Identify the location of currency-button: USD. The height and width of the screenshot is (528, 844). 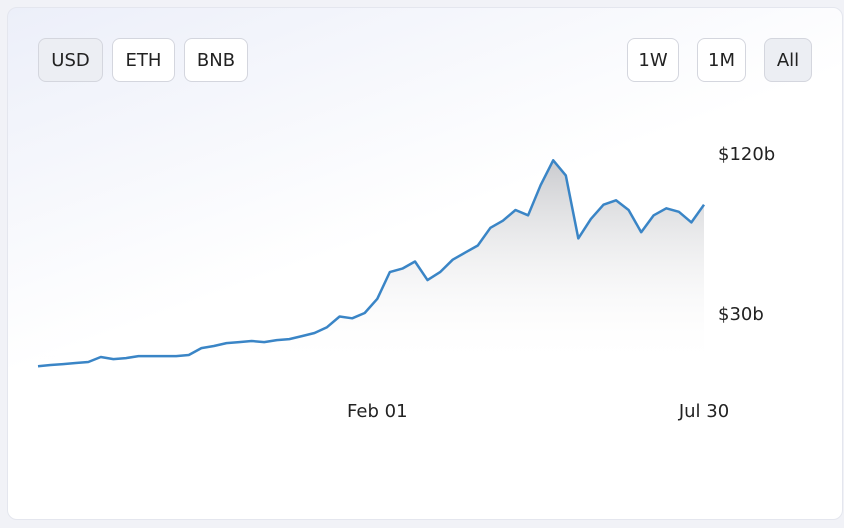
(70, 60).